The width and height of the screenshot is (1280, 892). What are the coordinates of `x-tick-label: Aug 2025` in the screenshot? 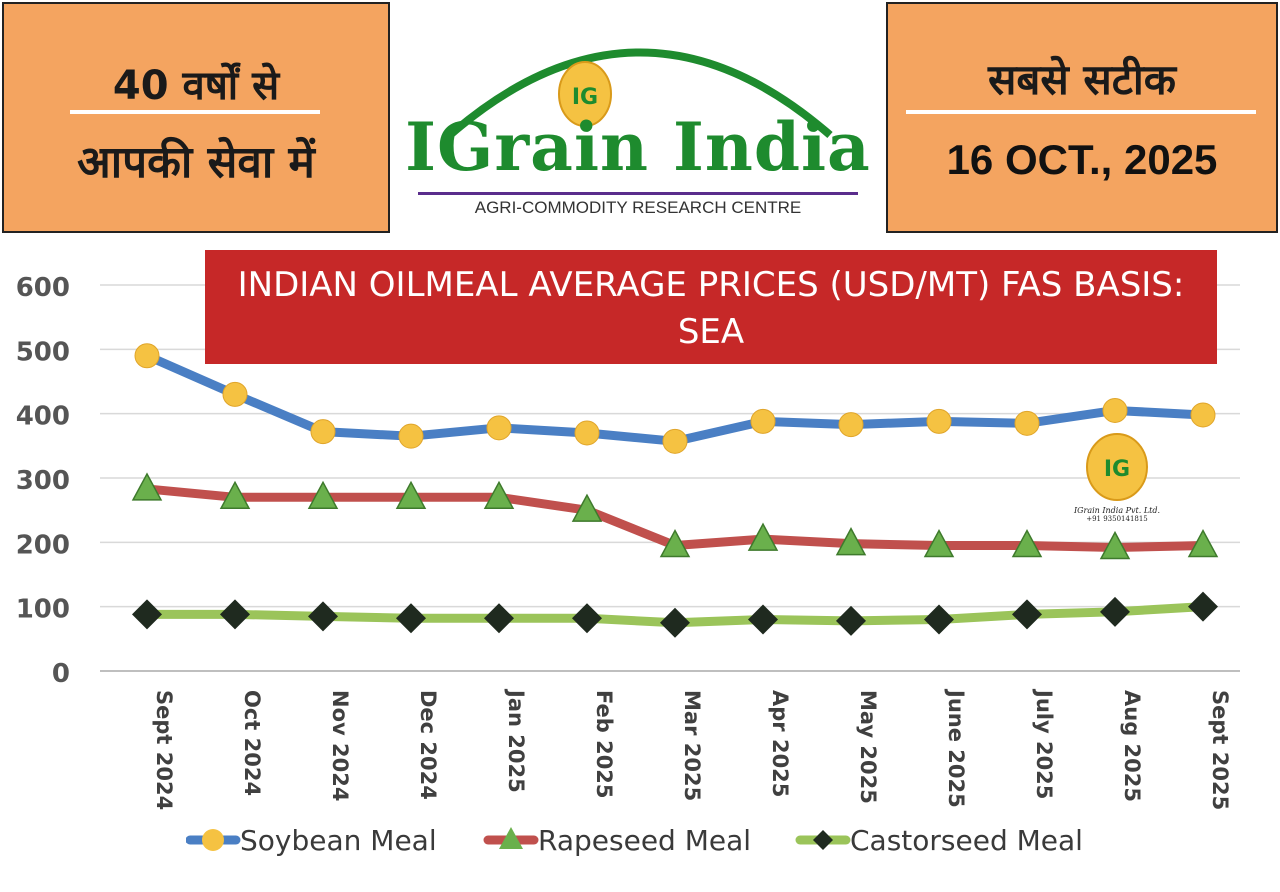 It's located at (1132, 746).